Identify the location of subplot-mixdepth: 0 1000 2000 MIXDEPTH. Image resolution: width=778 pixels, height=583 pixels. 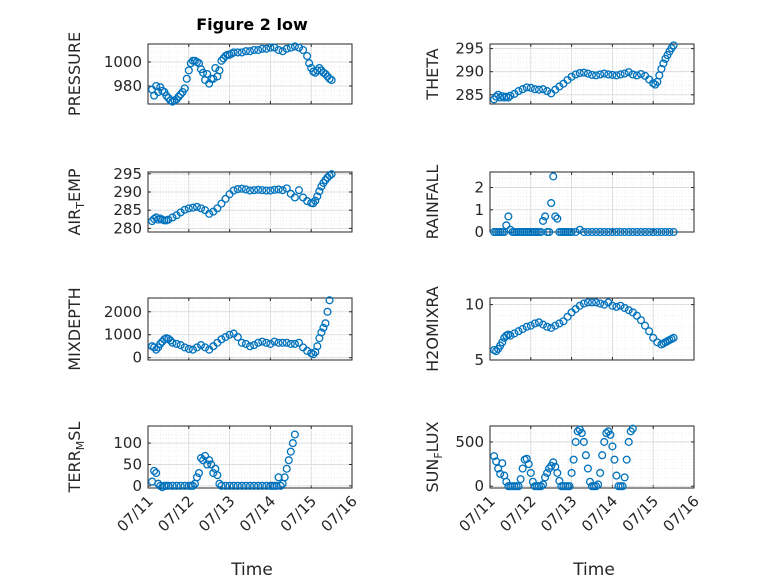
(209, 329).